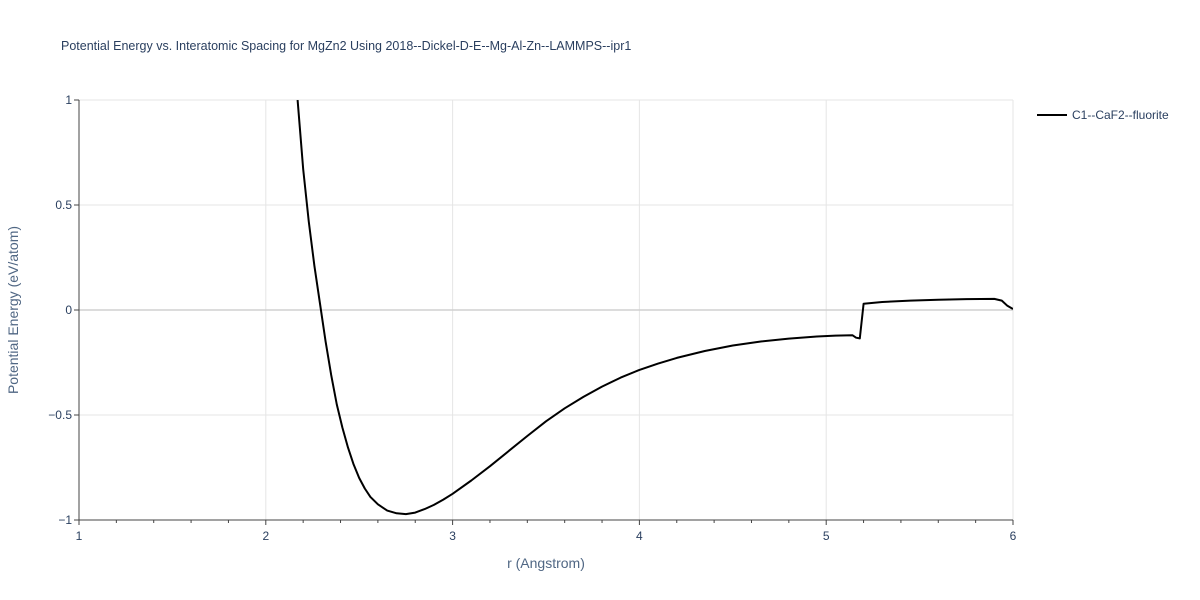 The width and height of the screenshot is (1200, 600). What do you see at coordinates (68, 310) in the screenshot?
I see `y-tick-label: 0` at bounding box center [68, 310].